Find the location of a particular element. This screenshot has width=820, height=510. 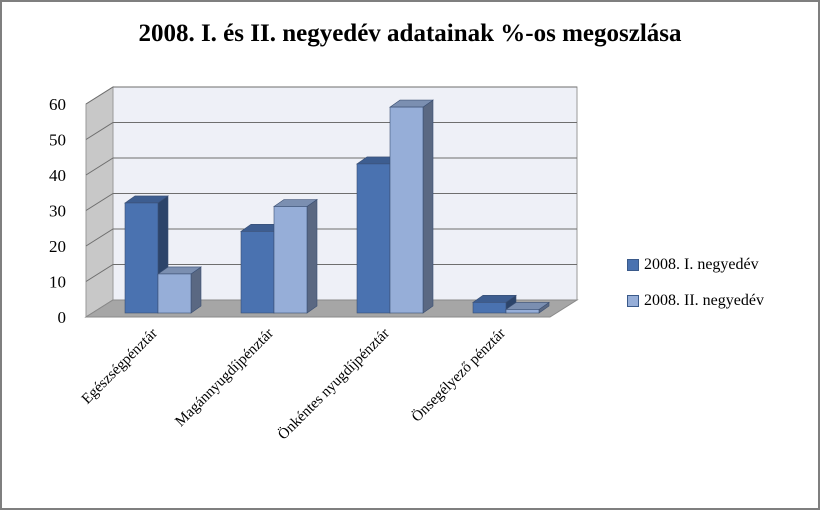

y-tick-label: 20 is located at coordinates (57, 246).